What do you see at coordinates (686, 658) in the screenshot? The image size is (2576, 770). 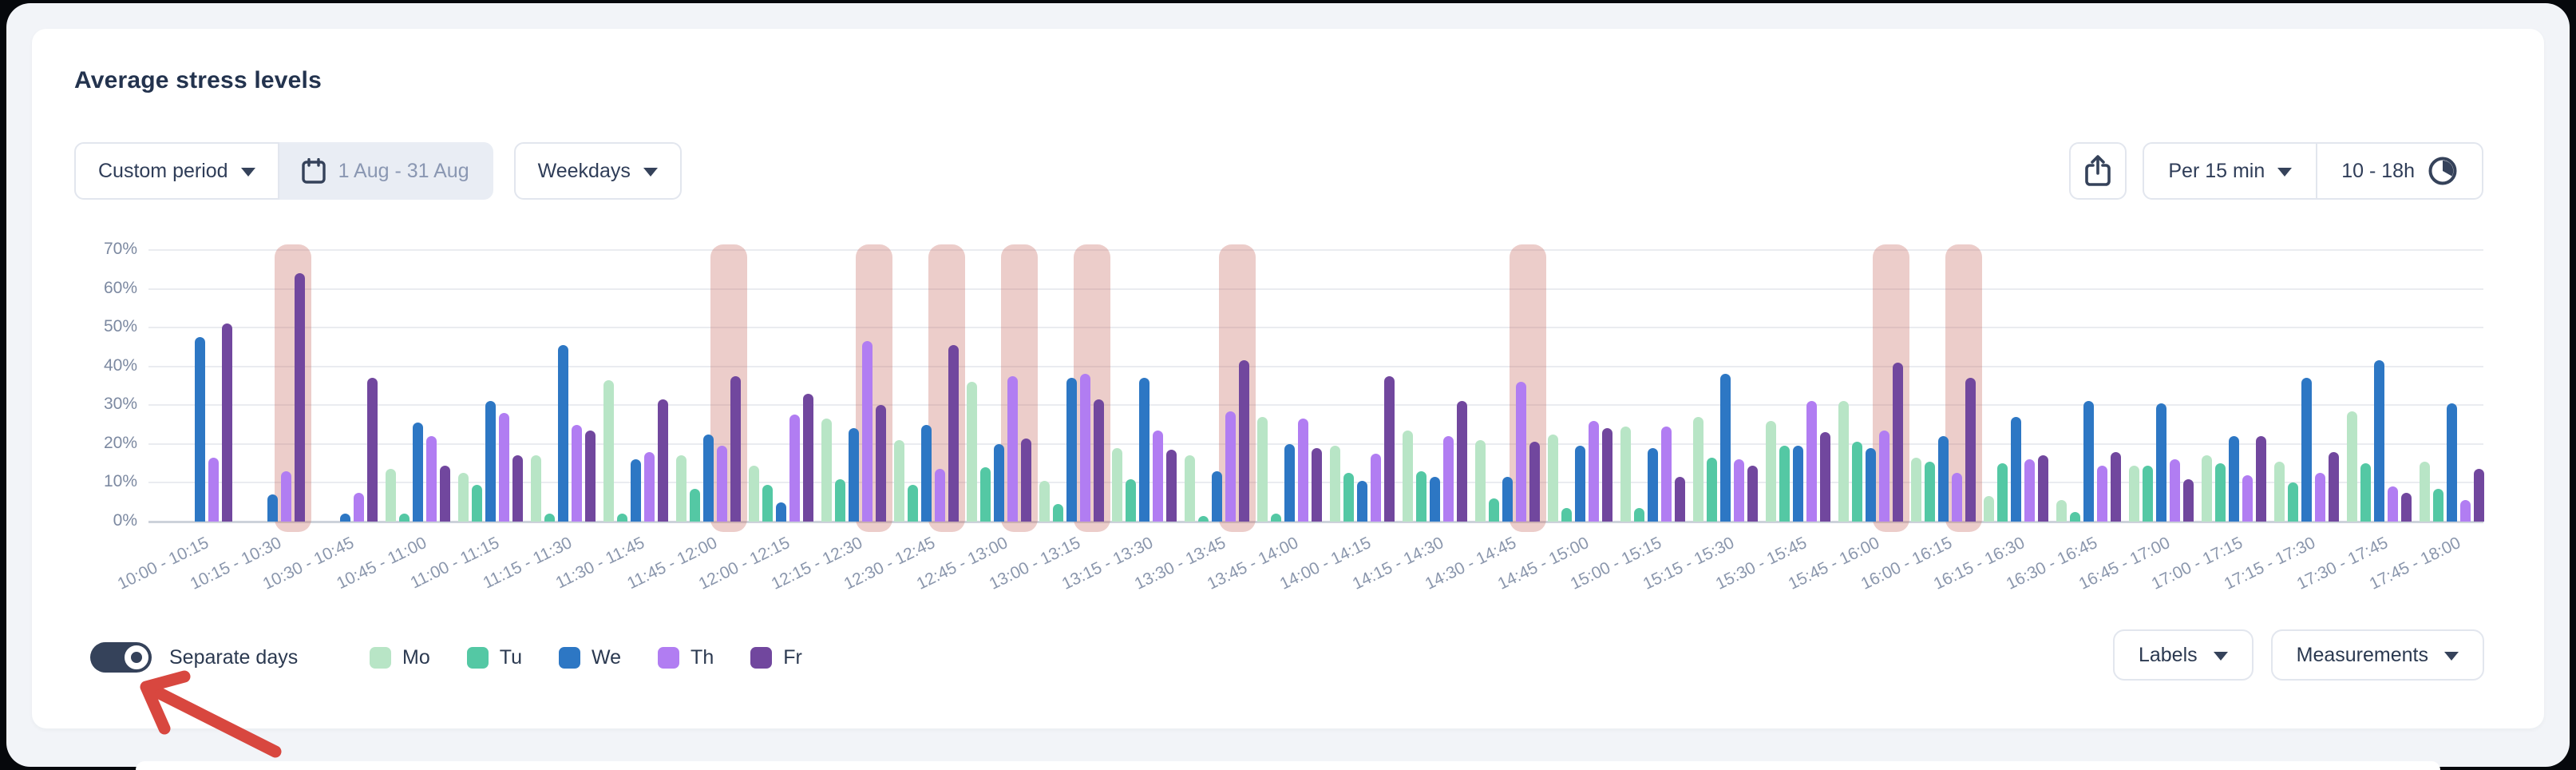 I see `legend-item-th: Th` at bounding box center [686, 658].